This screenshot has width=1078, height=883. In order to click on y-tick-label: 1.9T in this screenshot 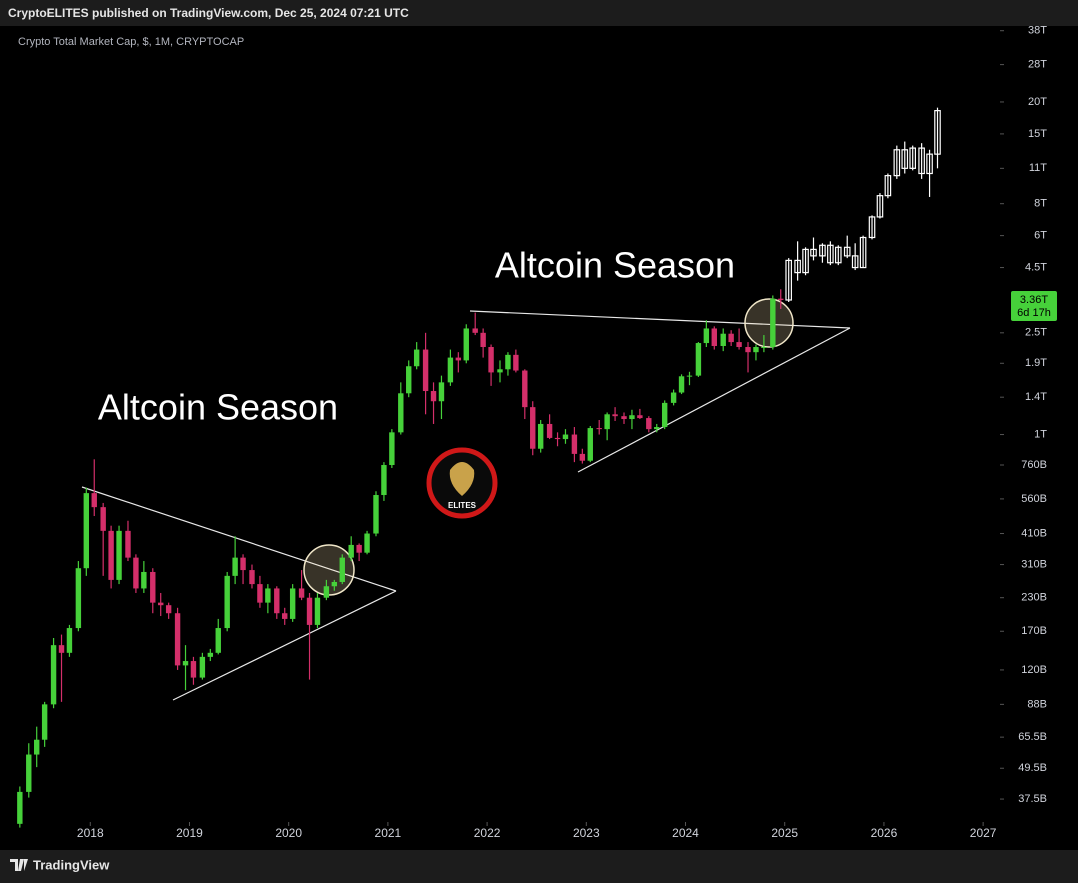, I will do `click(1036, 363)`.